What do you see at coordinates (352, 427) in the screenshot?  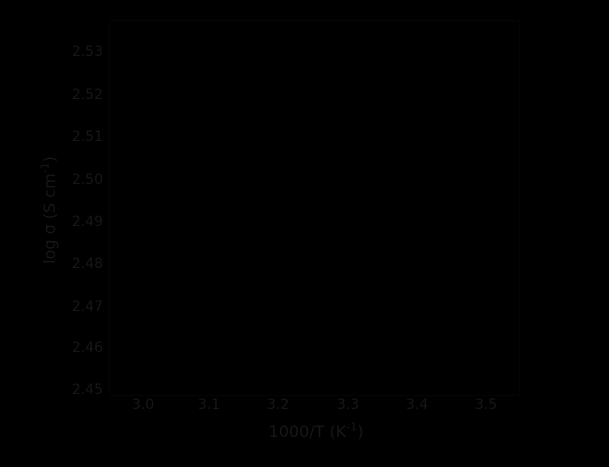 I see `x-axis-title-superscript: -1` at bounding box center [352, 427].